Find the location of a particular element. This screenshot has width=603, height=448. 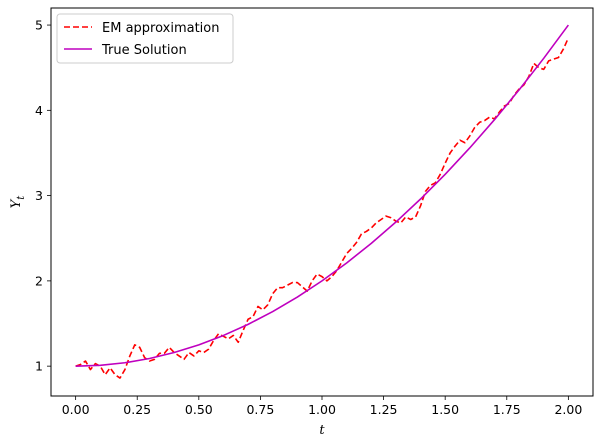

x-axis-label: t is located at coordinates (322, 430).